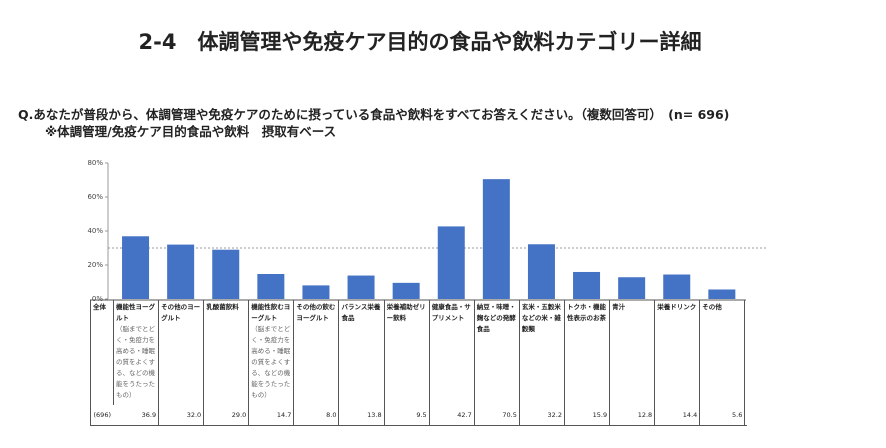 The image size is (886, 448). Describe the element at coordinates (588, 362) in the screenshot. I see `category-label: トクホ・機能性表示のお茶` at that location.